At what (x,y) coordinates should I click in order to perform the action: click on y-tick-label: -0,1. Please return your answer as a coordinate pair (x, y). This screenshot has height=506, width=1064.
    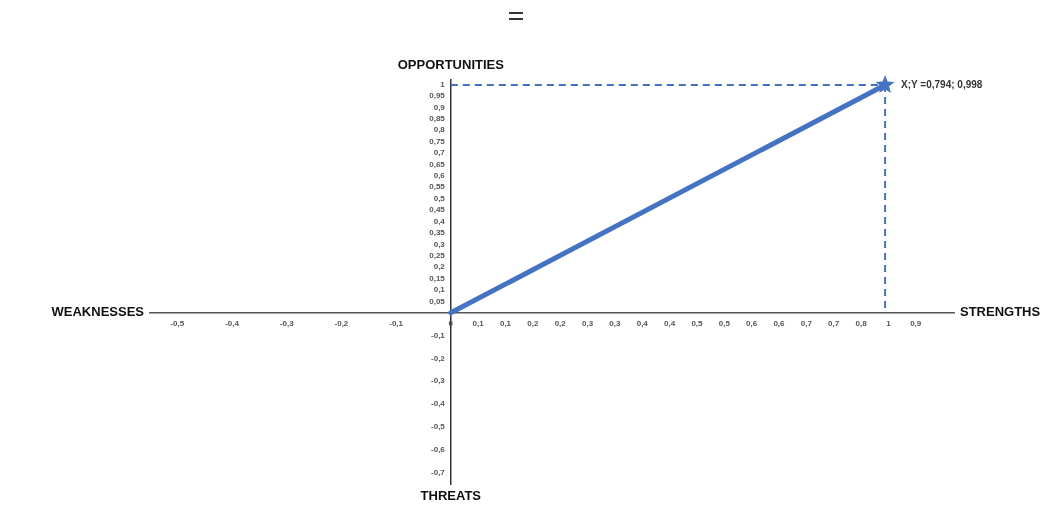
    Looking at the image, I should click on (438, 335).